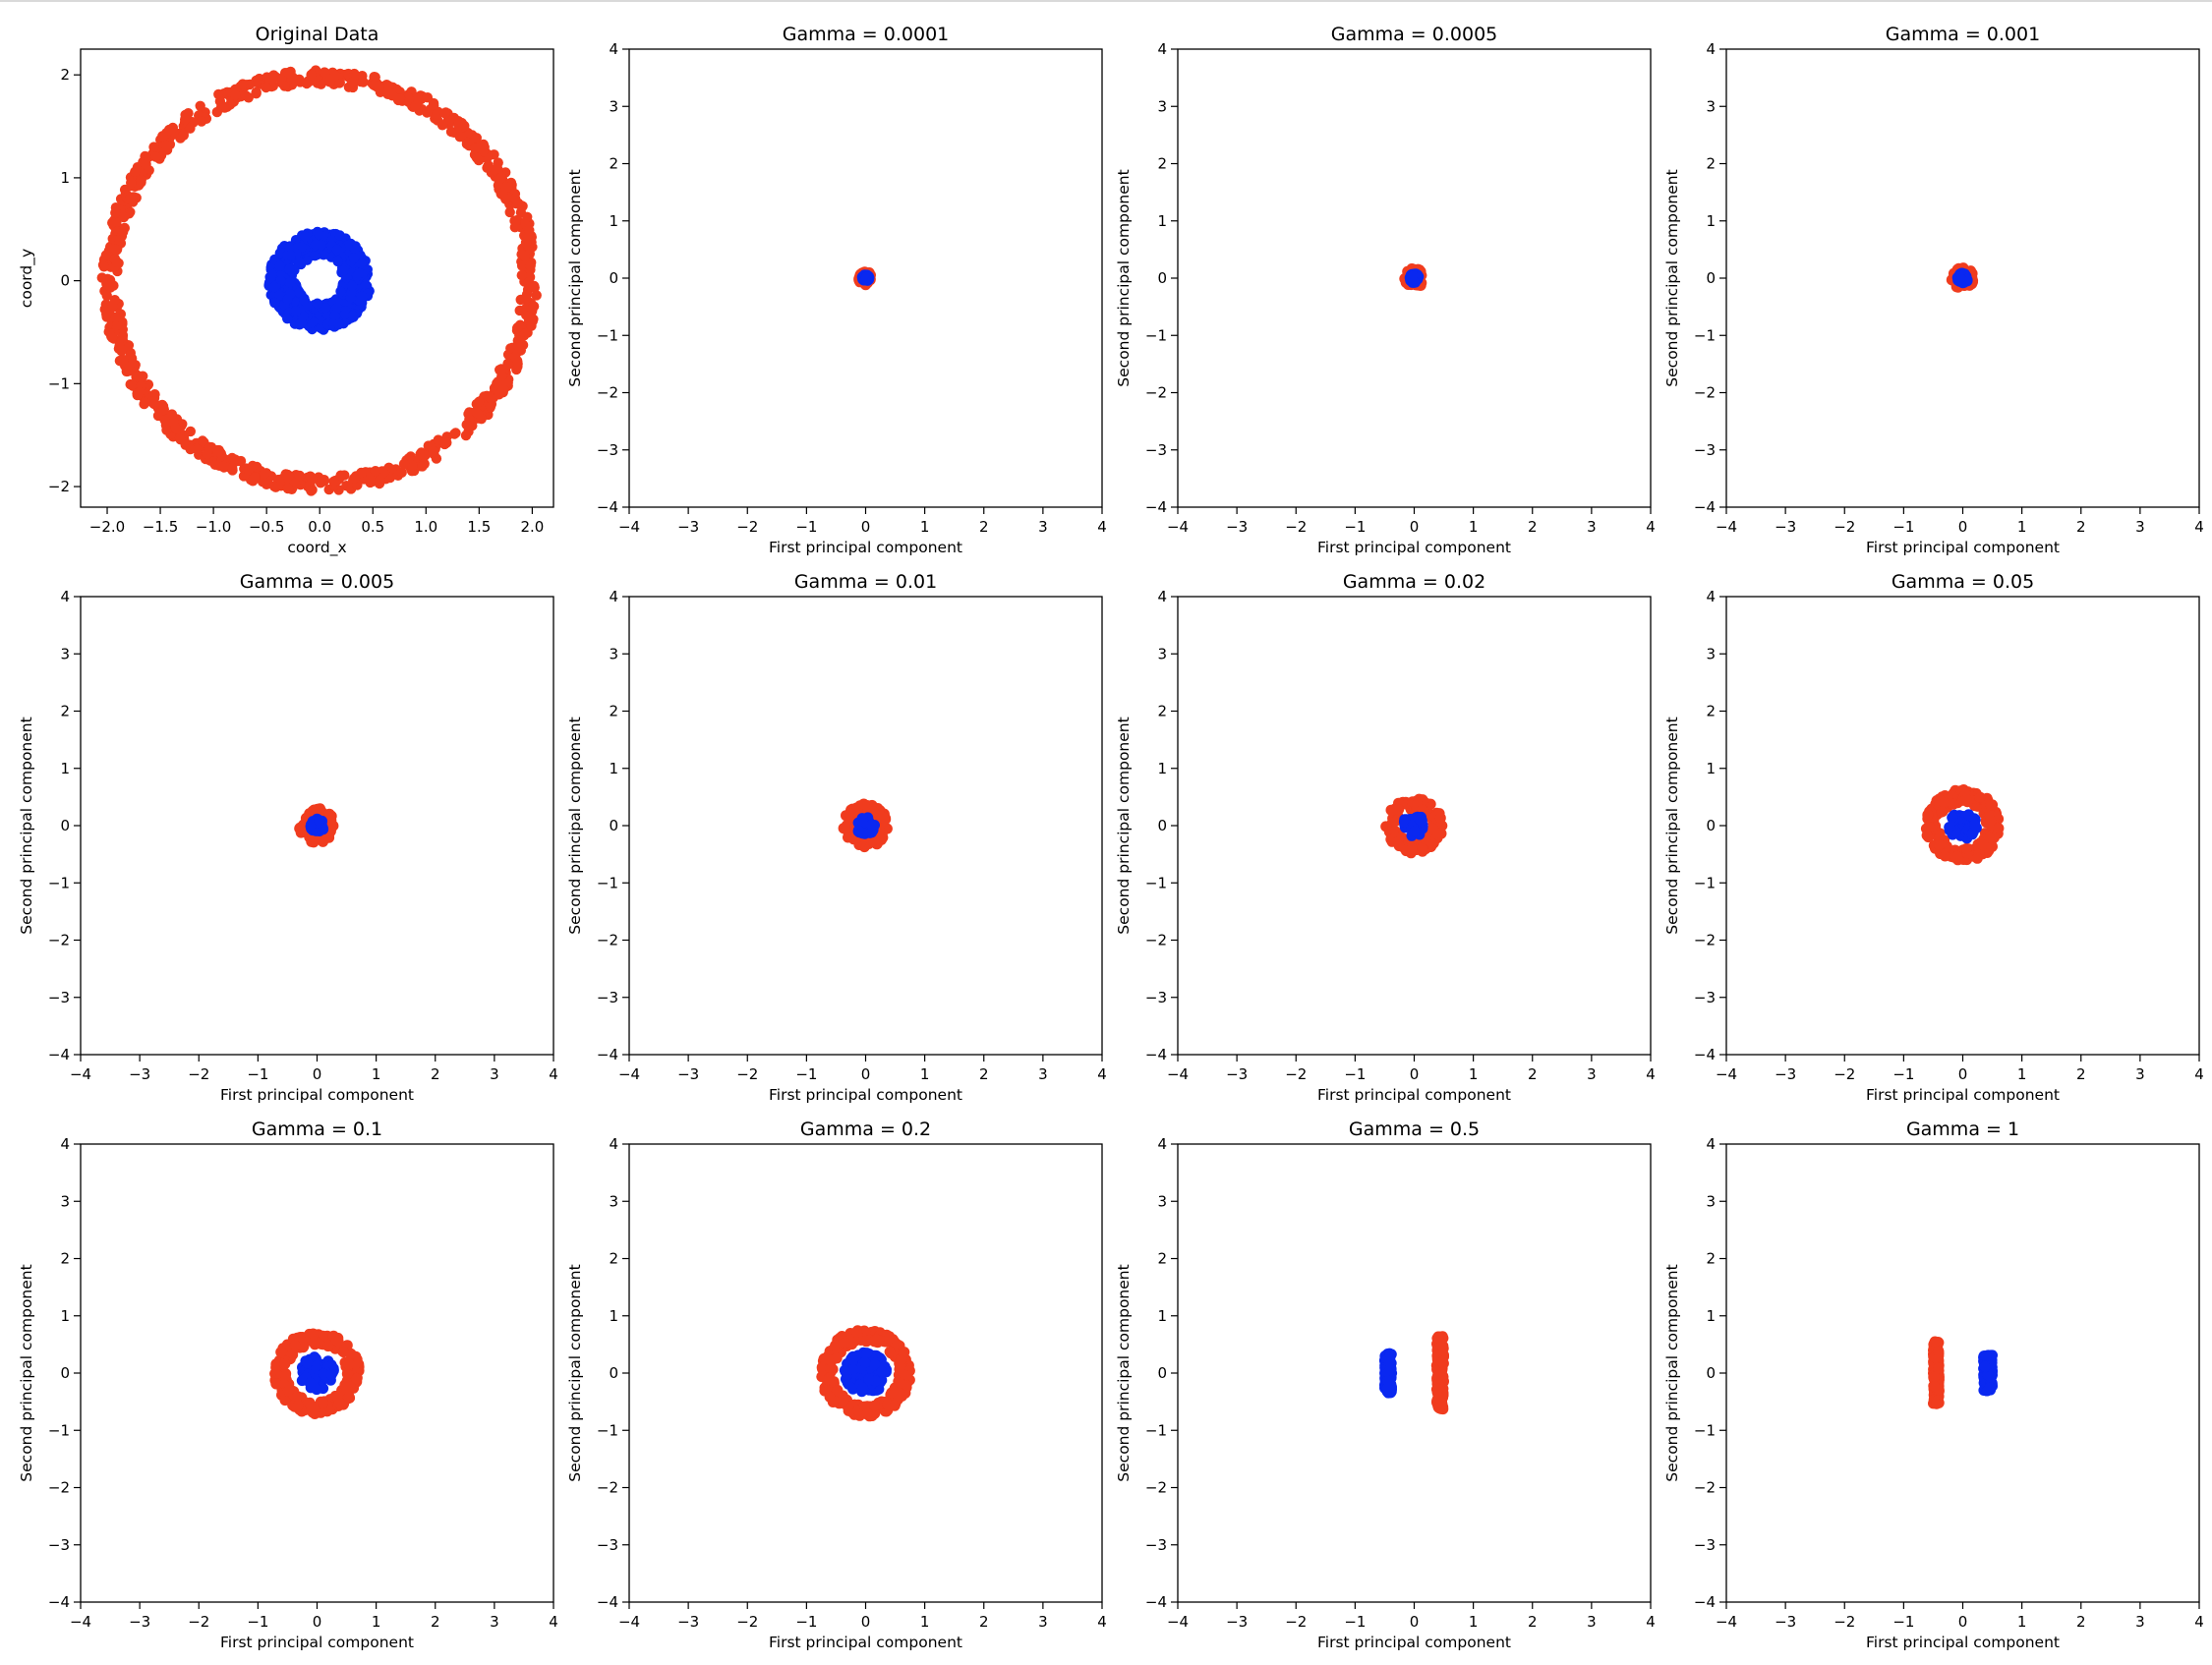  What do you see at coordinates (1963, 34) in the screenshot?
I see `subplot-title: Gamma = 0.001` at bounding box center [1963, 34].